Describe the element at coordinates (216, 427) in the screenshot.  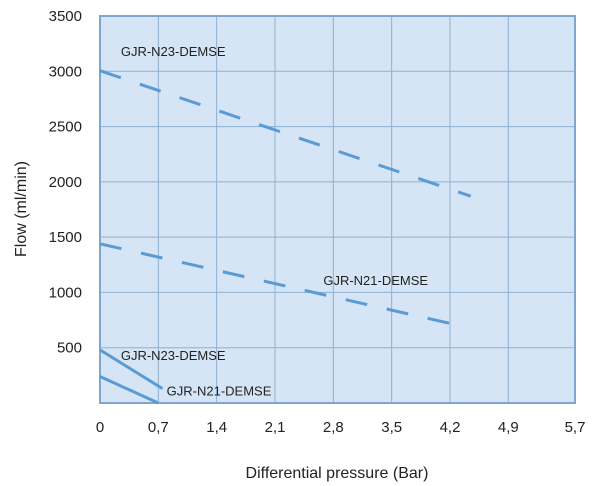
I see `x-tick-label: 1,4` at that location.